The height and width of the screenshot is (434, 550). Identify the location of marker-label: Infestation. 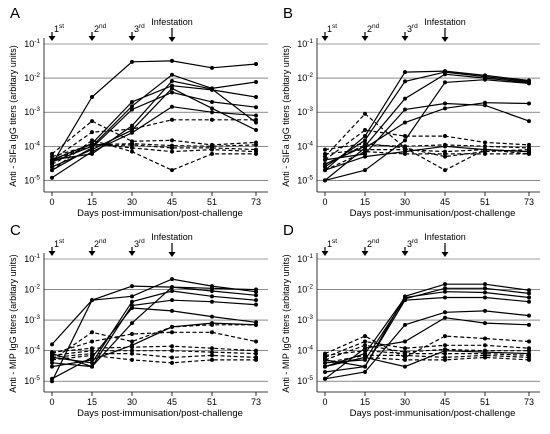
(172, 237).